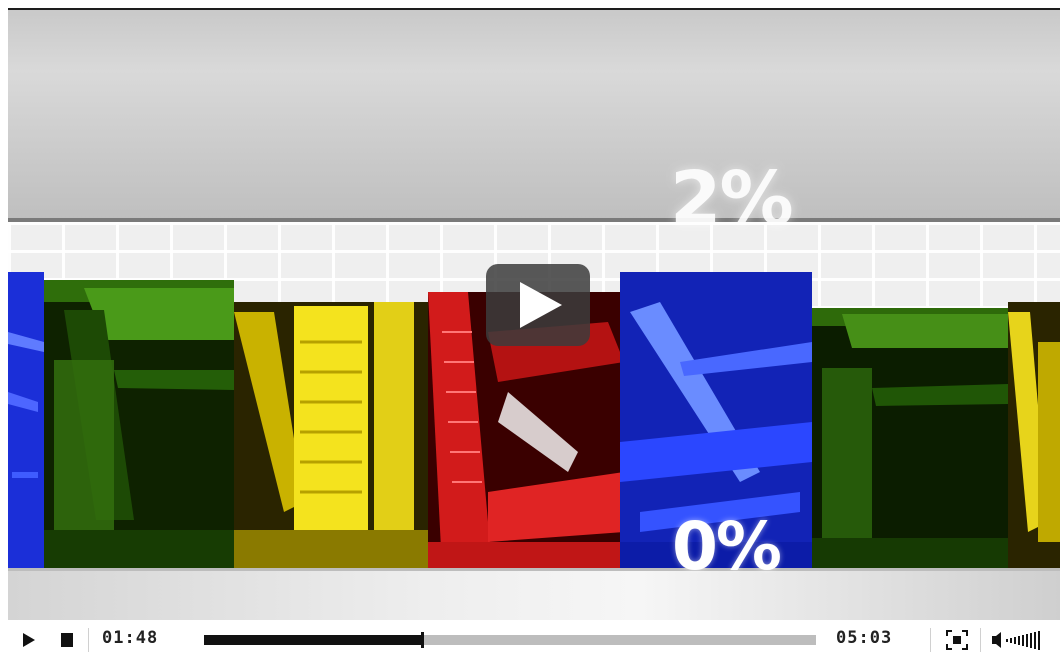 The image size is (1060, 660). What do you see at coordinates (332, 435) in the screenshot?
I see `panel-yellow-left` at bounding box center [332, 435].